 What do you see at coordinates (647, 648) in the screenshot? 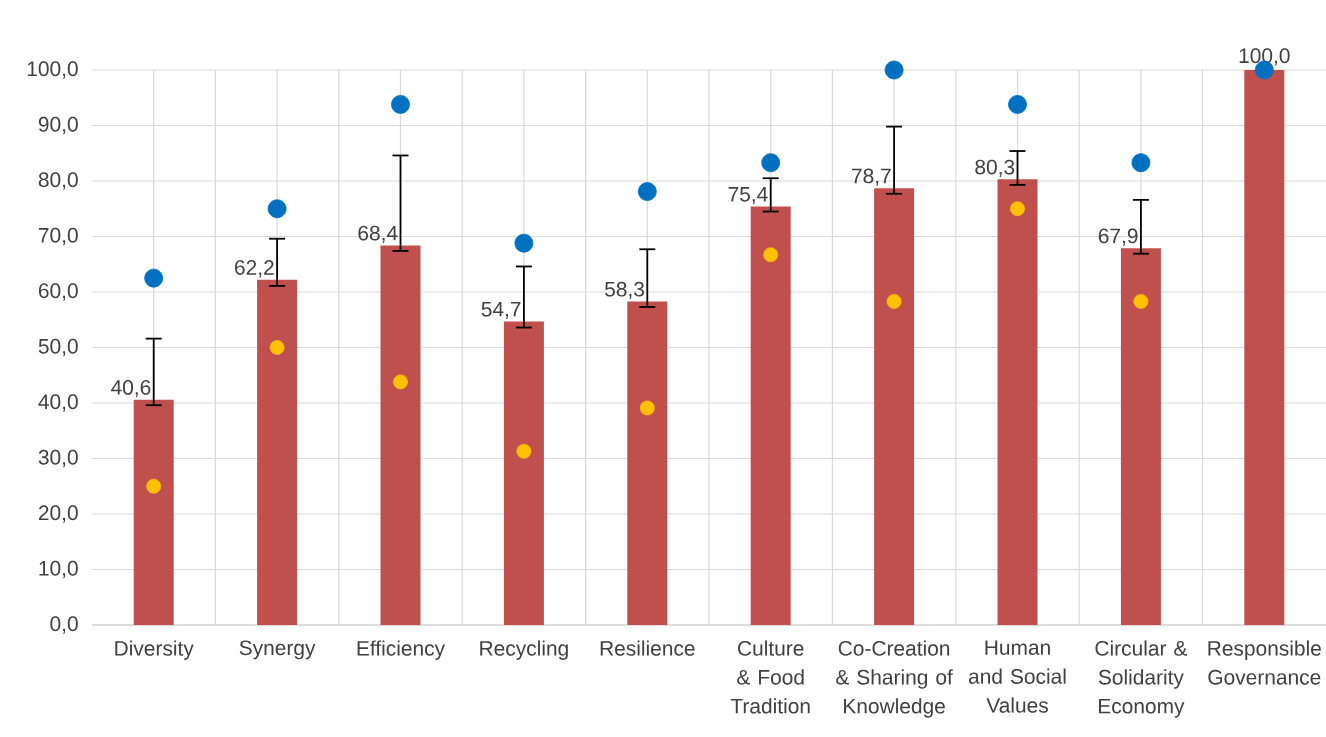
I see `x-tick-label: Resilience` at bounding box center [647, 648].